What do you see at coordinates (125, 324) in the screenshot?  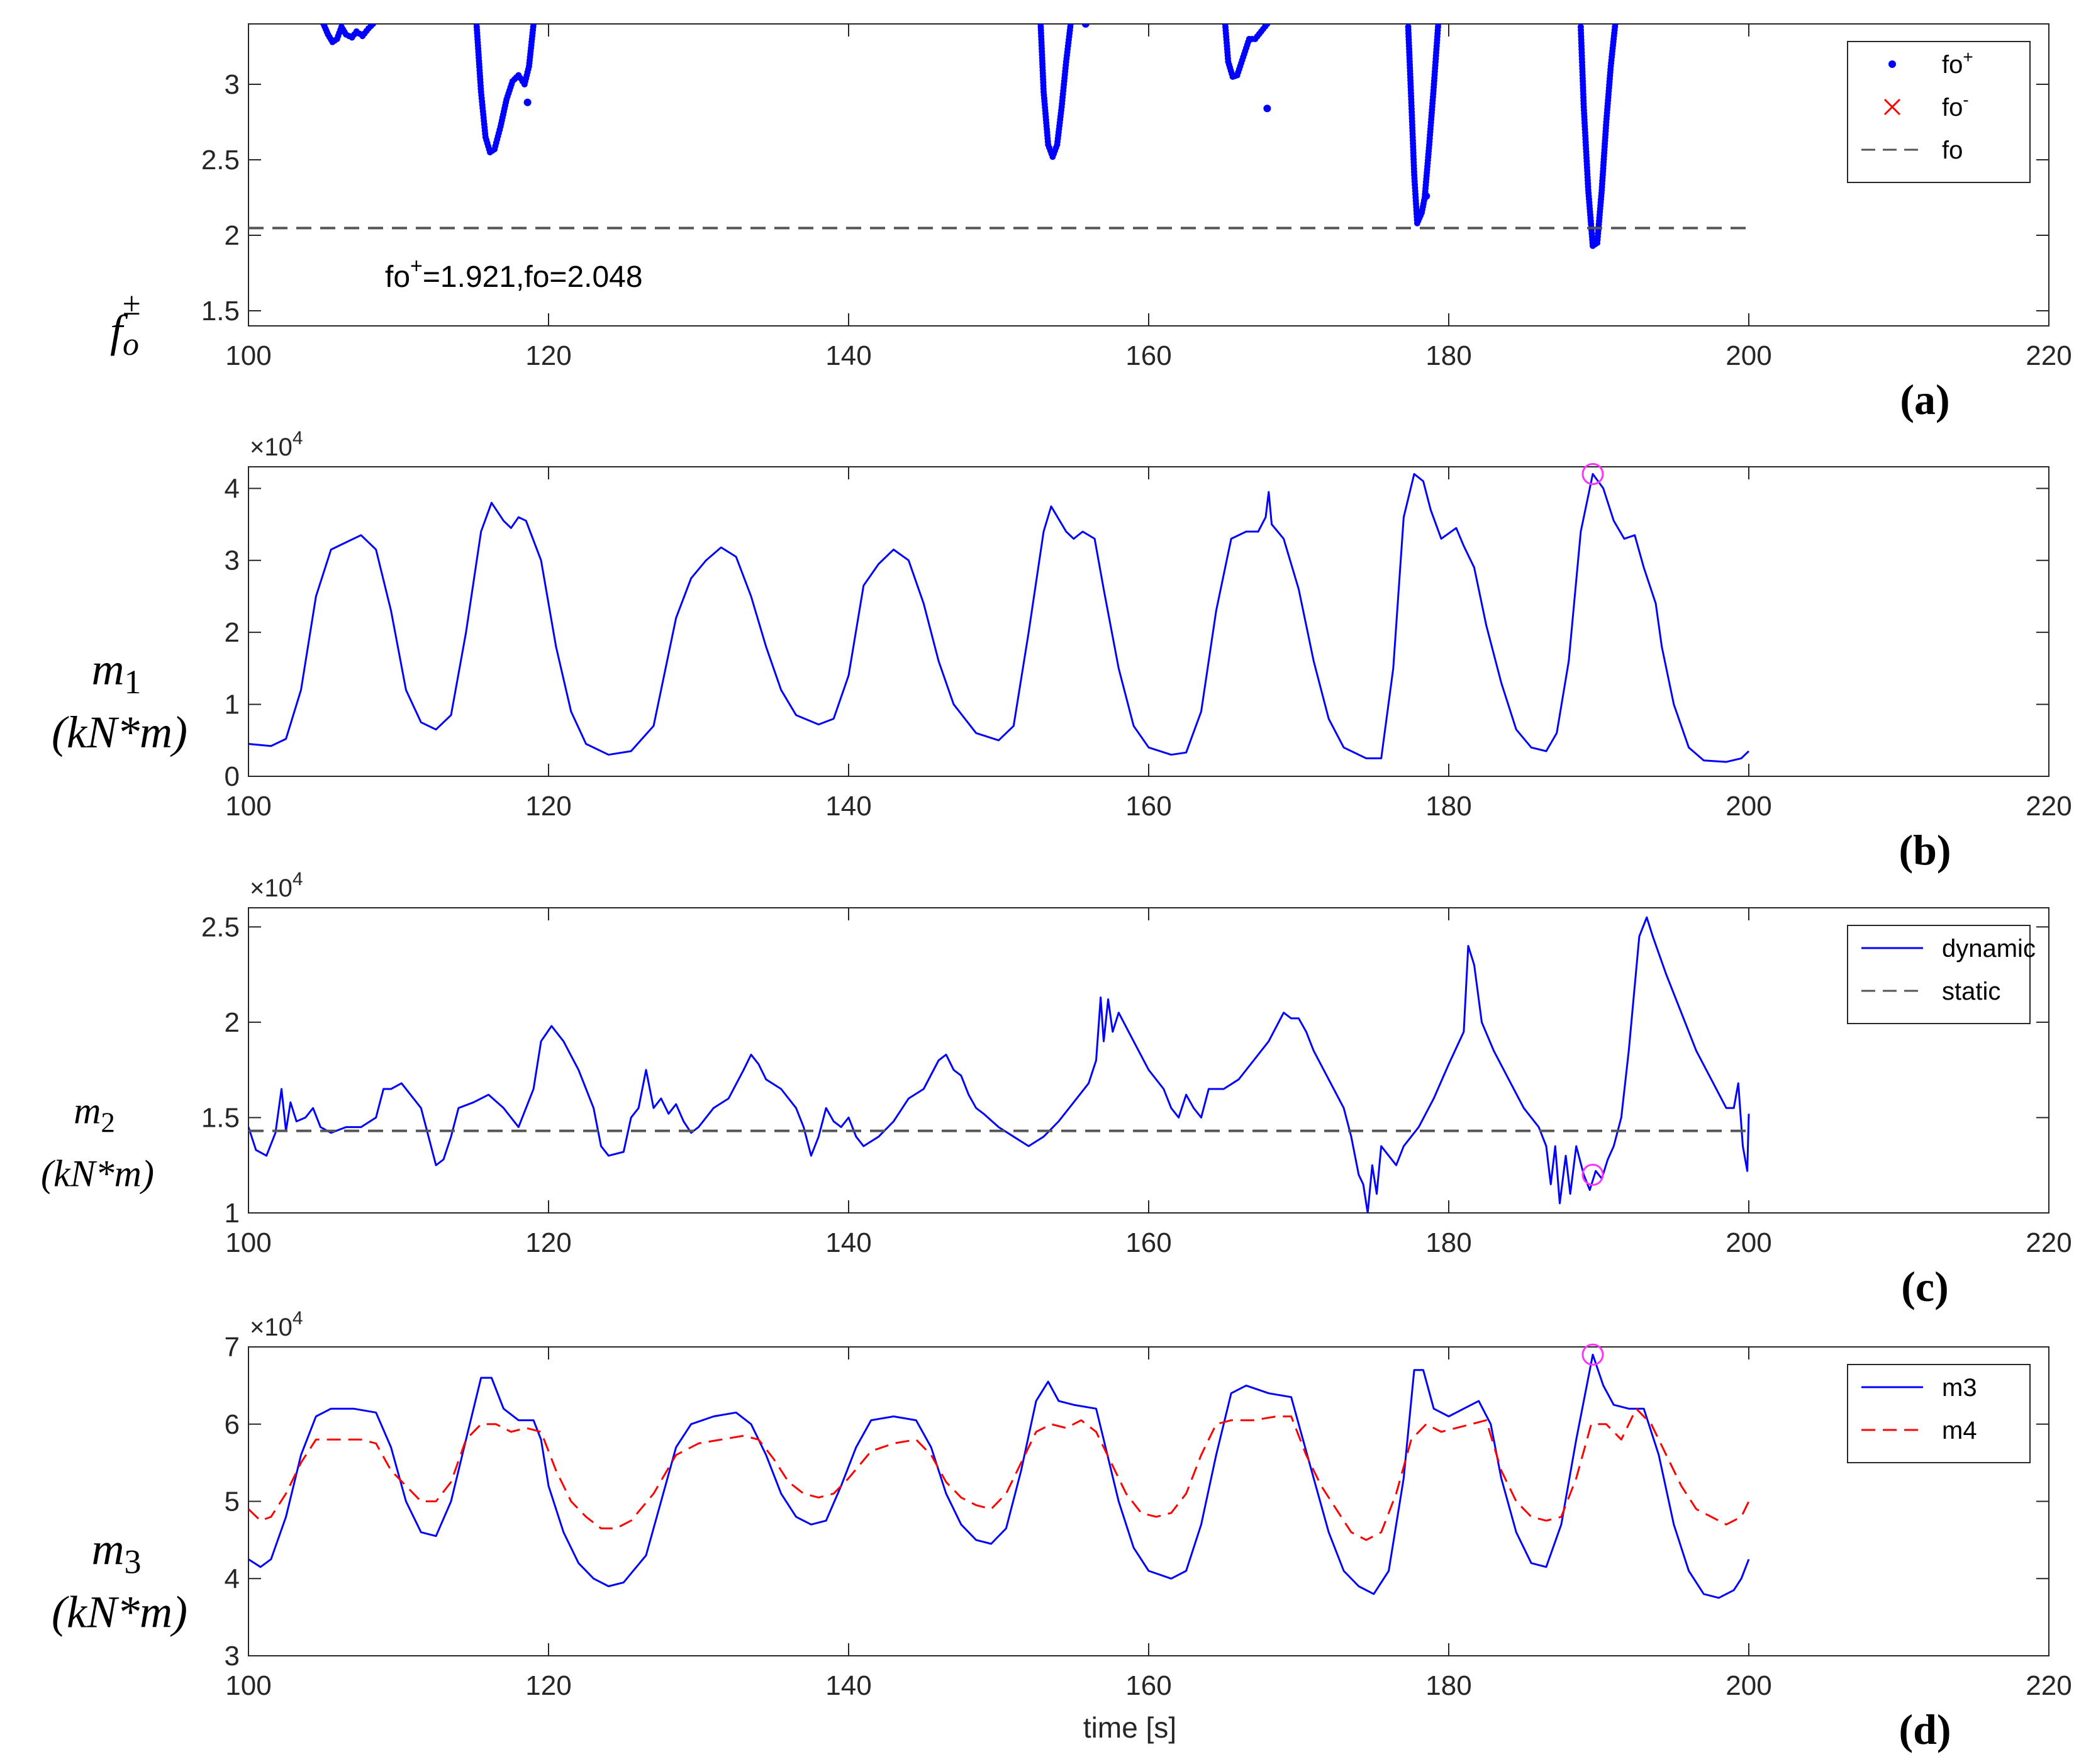 I see `y-axis-label: fo±` at bounding box center [125, 324].